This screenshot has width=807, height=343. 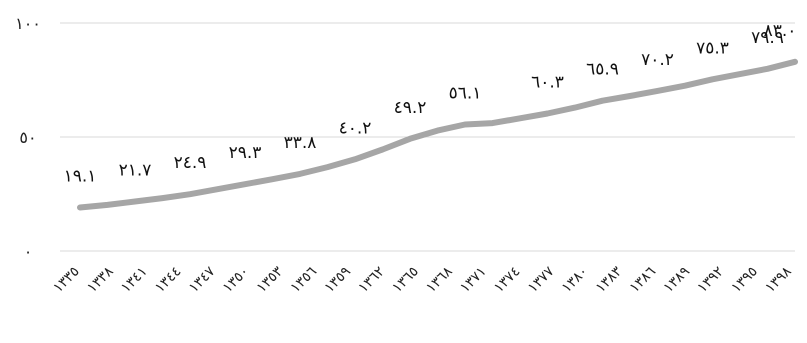 What do you see at coordinates (190, 163) in the screenshot?
I see `data-label: ٢٤.٩` at bounding box center [190, 163].